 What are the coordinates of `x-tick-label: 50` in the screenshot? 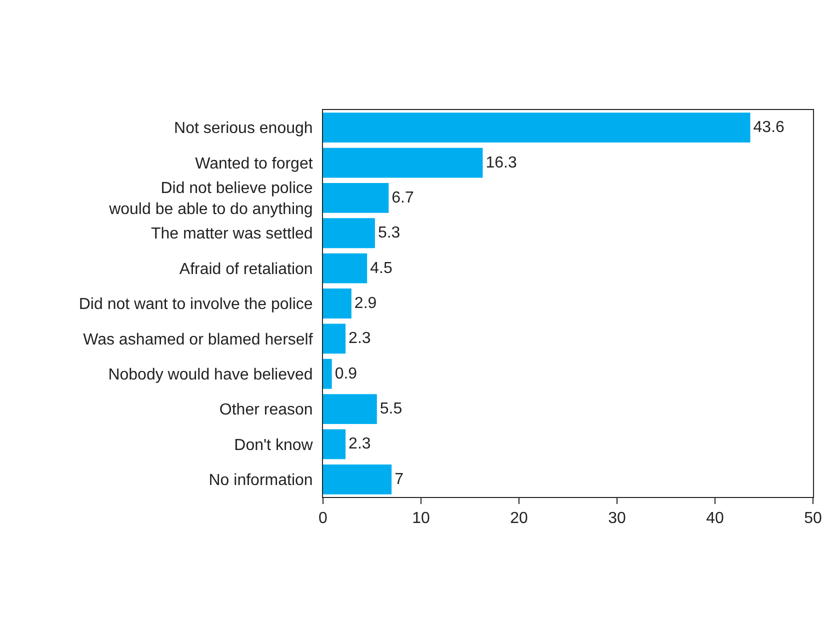 It's located at (813, 519).